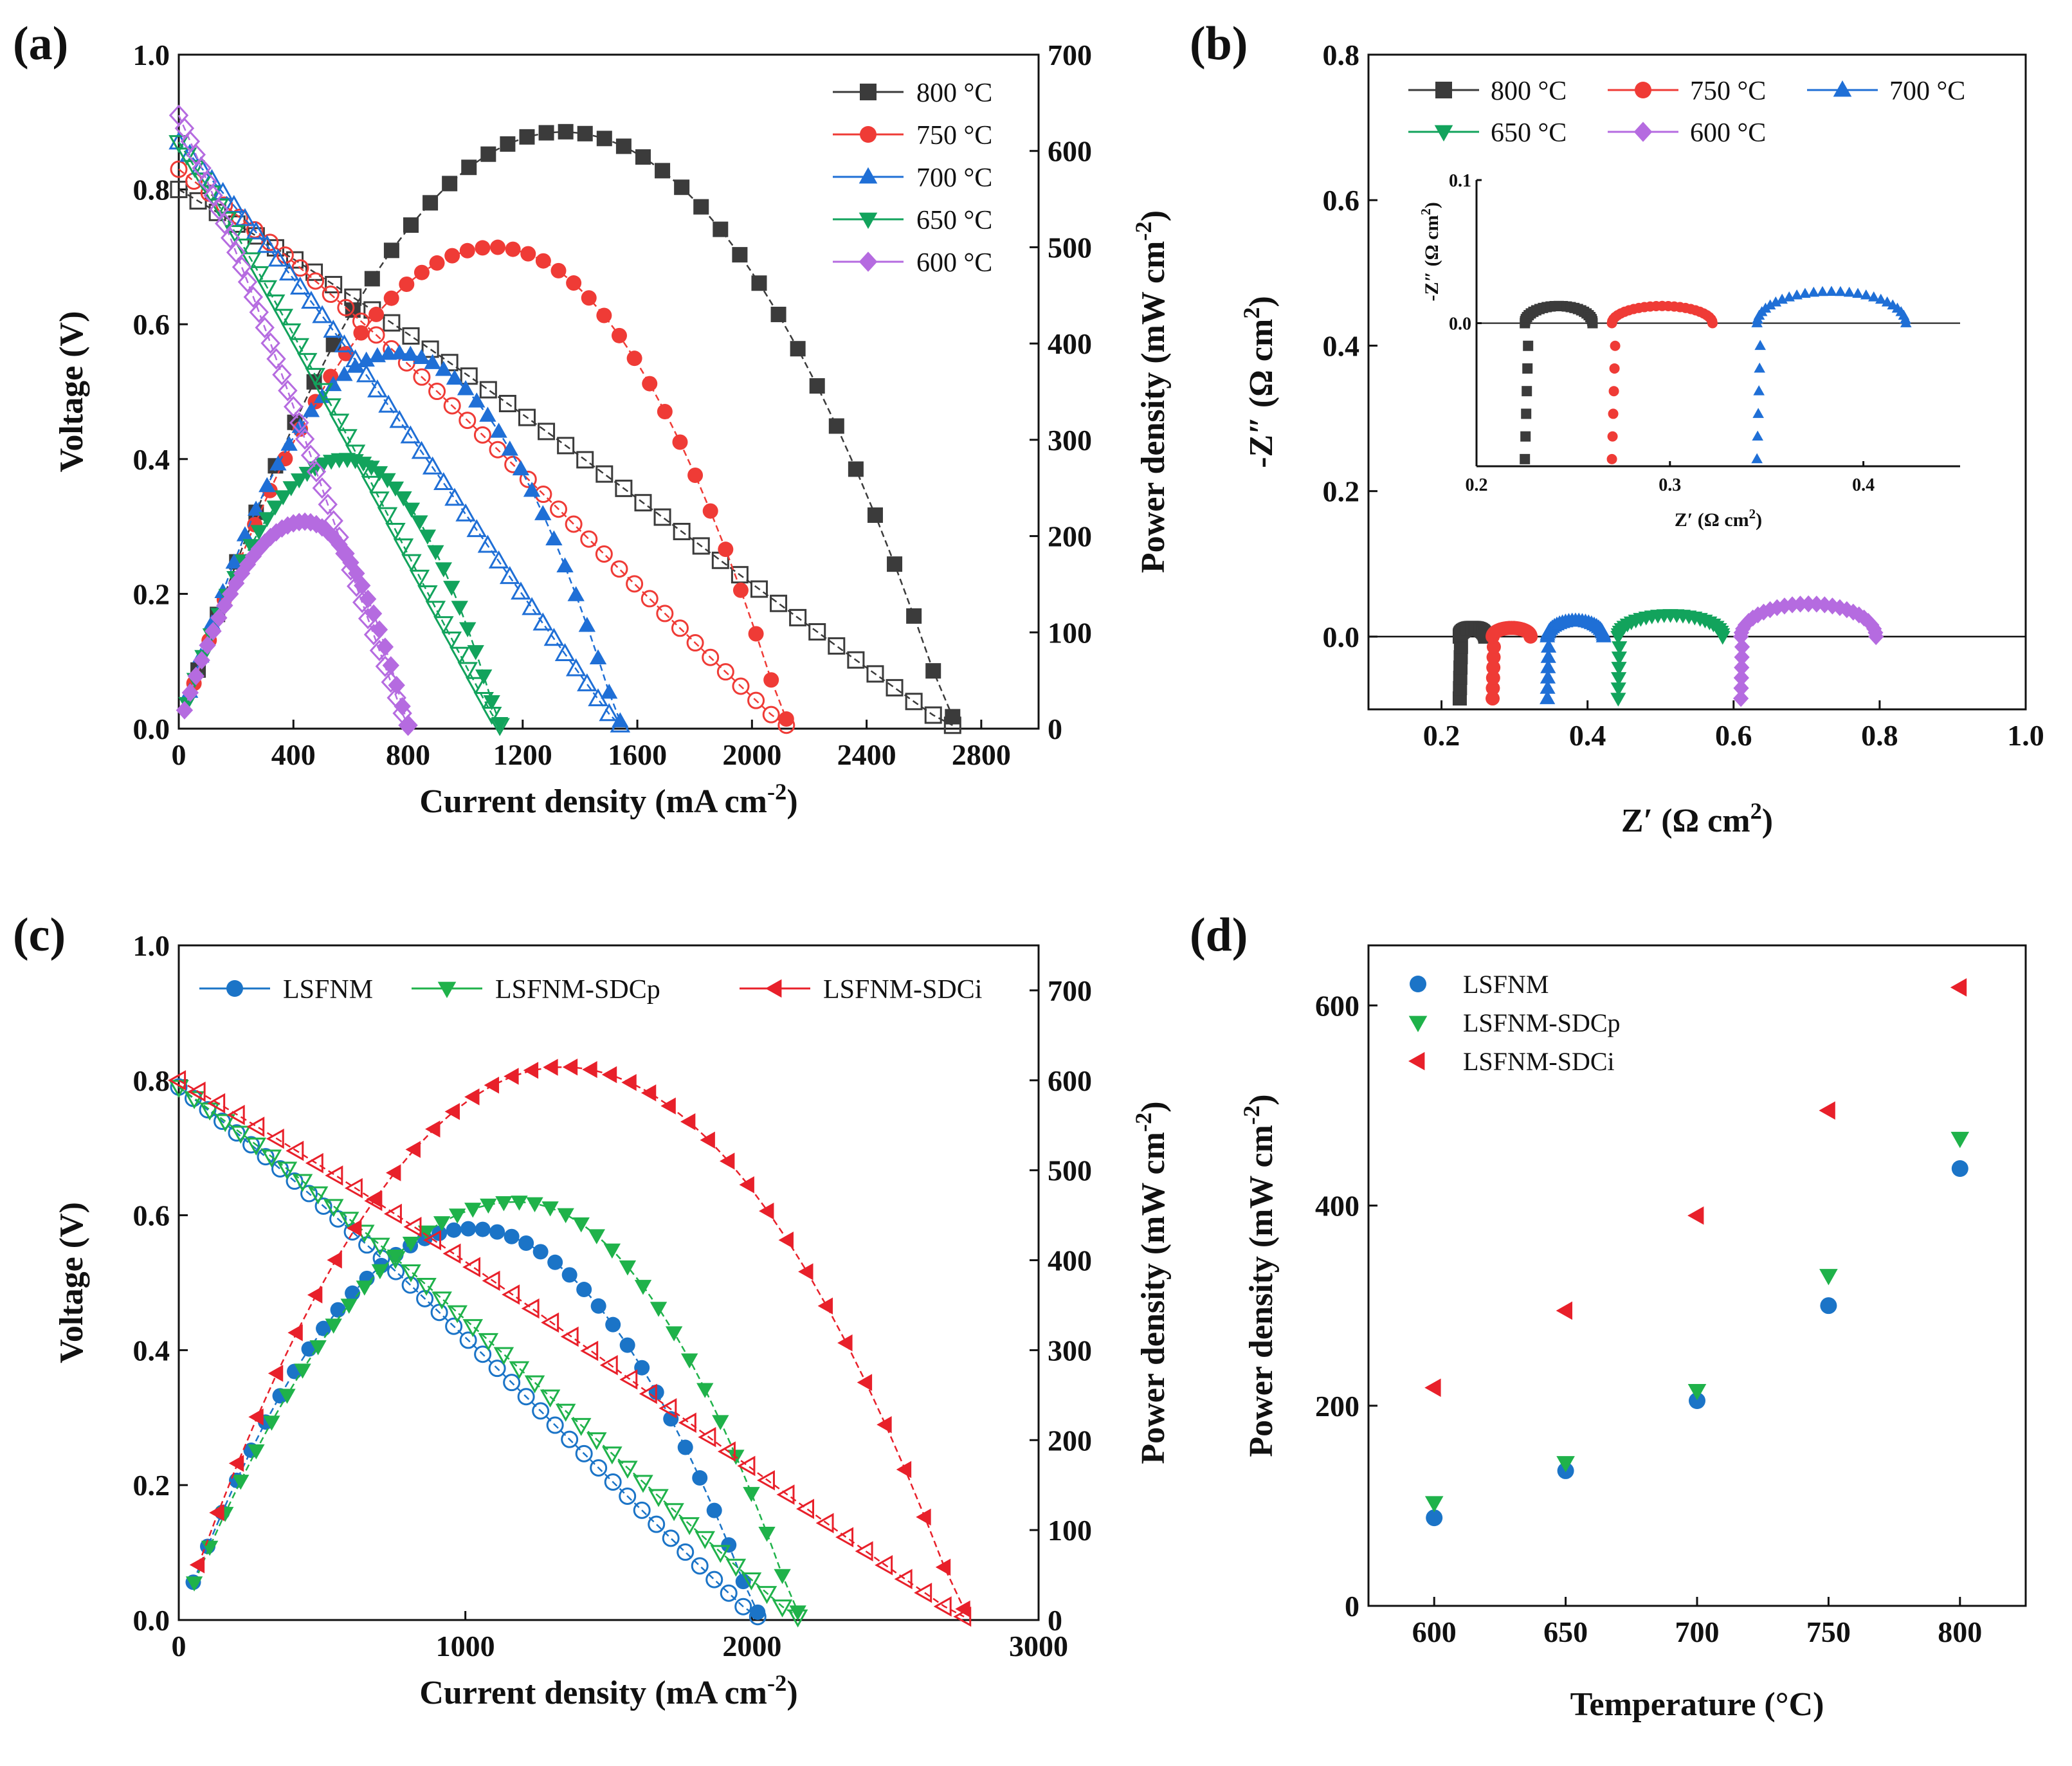 The width and height of the screenshot is (2072, 1766). Describe the element at coordinates (1352, 1606) in the screenshot. I see `panel-d-y-tick-label: 0` at that location.